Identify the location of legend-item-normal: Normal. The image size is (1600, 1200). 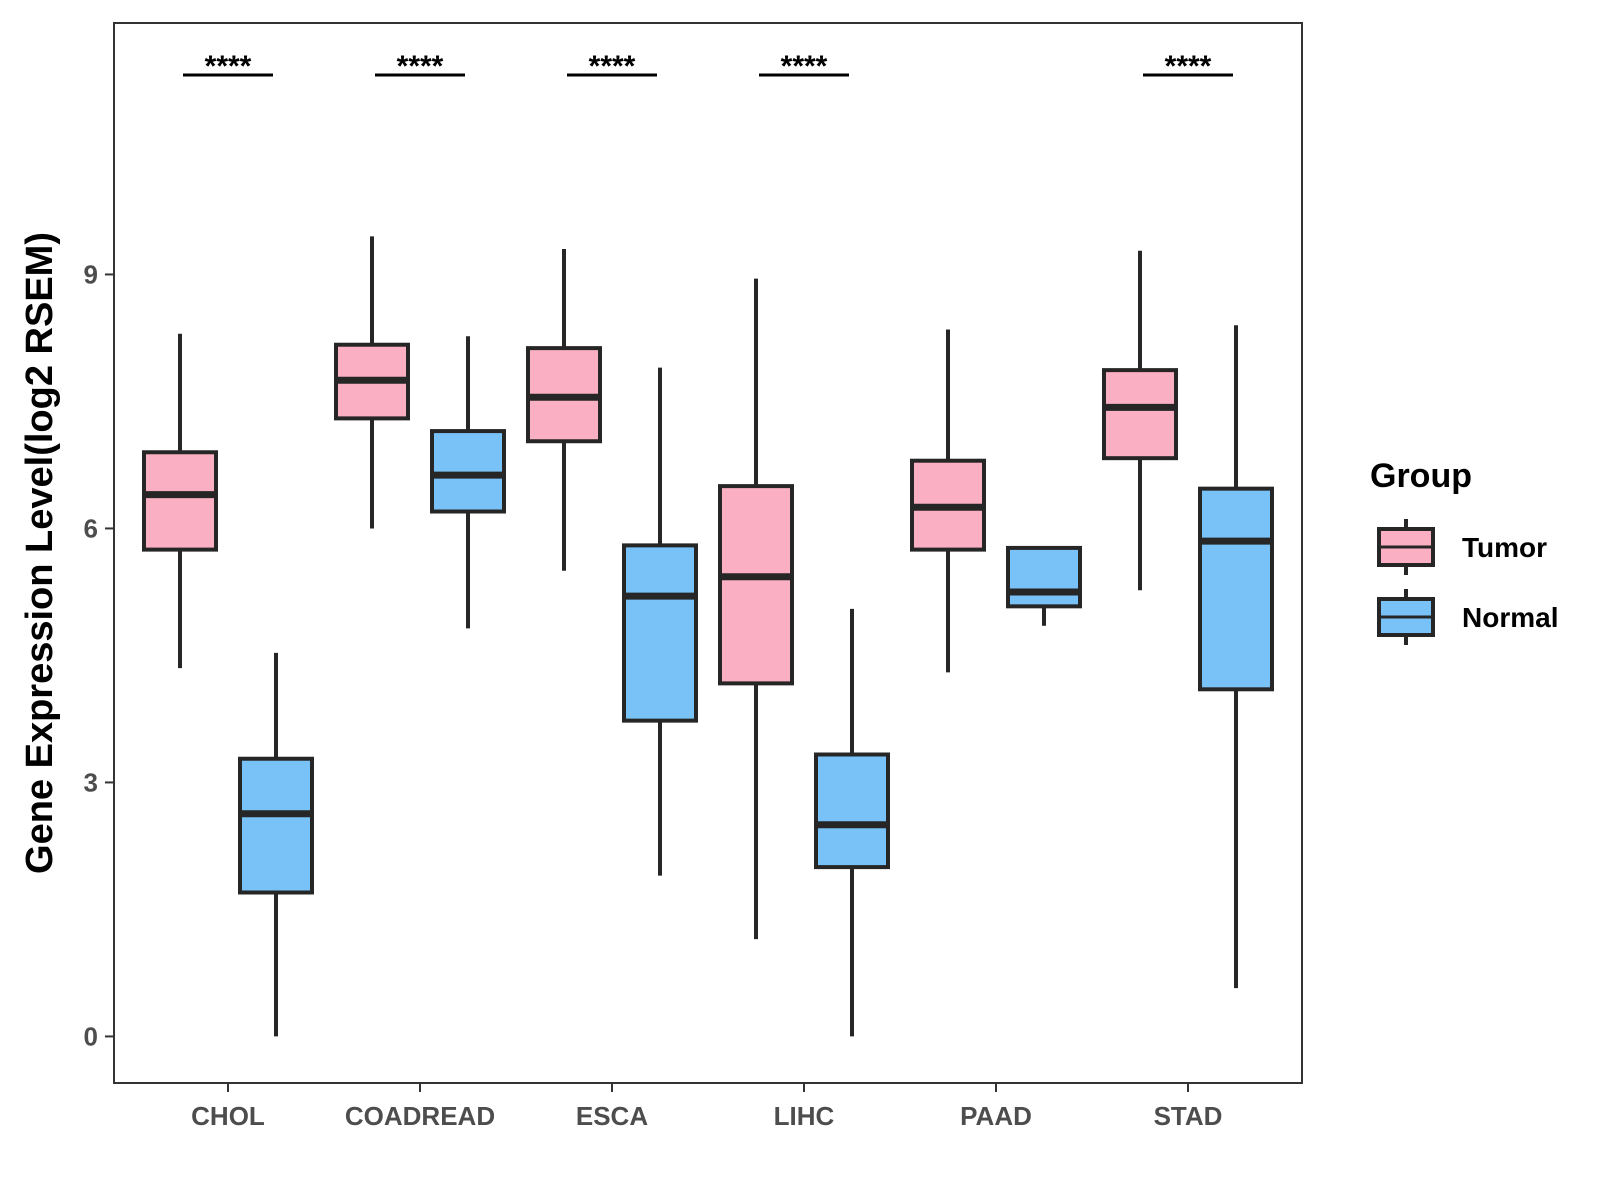
(1467, 617).